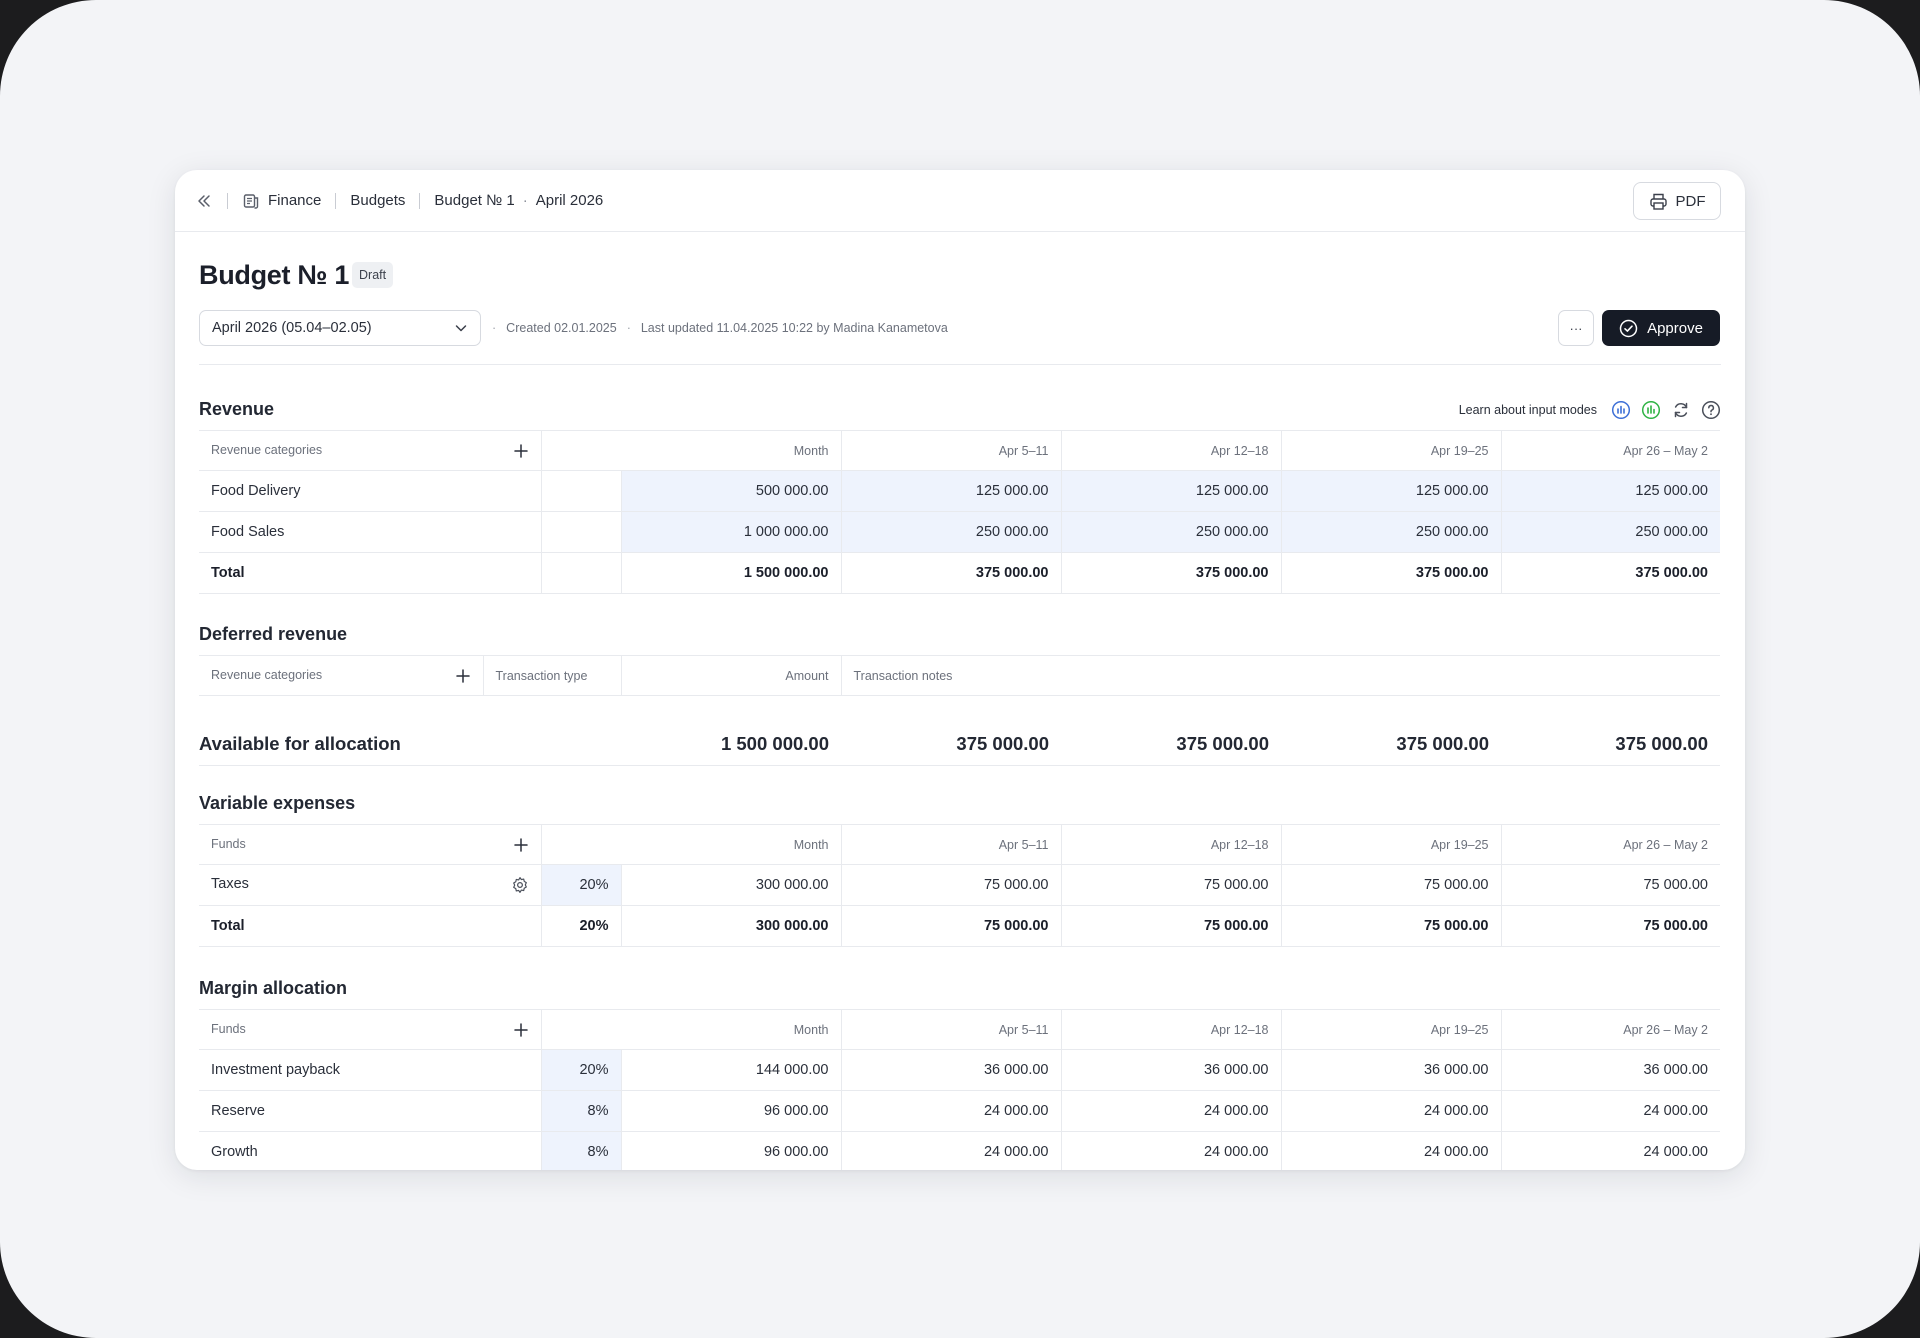 The height and width of the screenshot is (1338, 1920). Describe the element at coordinates (950, 573) in the screenshot. I see `total-cell: 375 000.00` at that location.